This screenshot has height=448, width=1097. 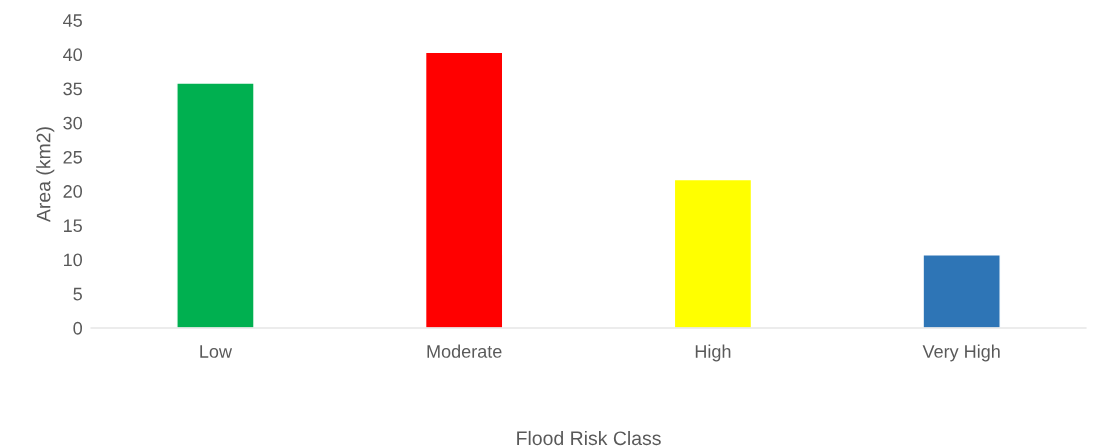 What do you see at coordinates (77, 294) in the screenshot?
I see `y-tick-label: 5` at bounding box center [77, 294].